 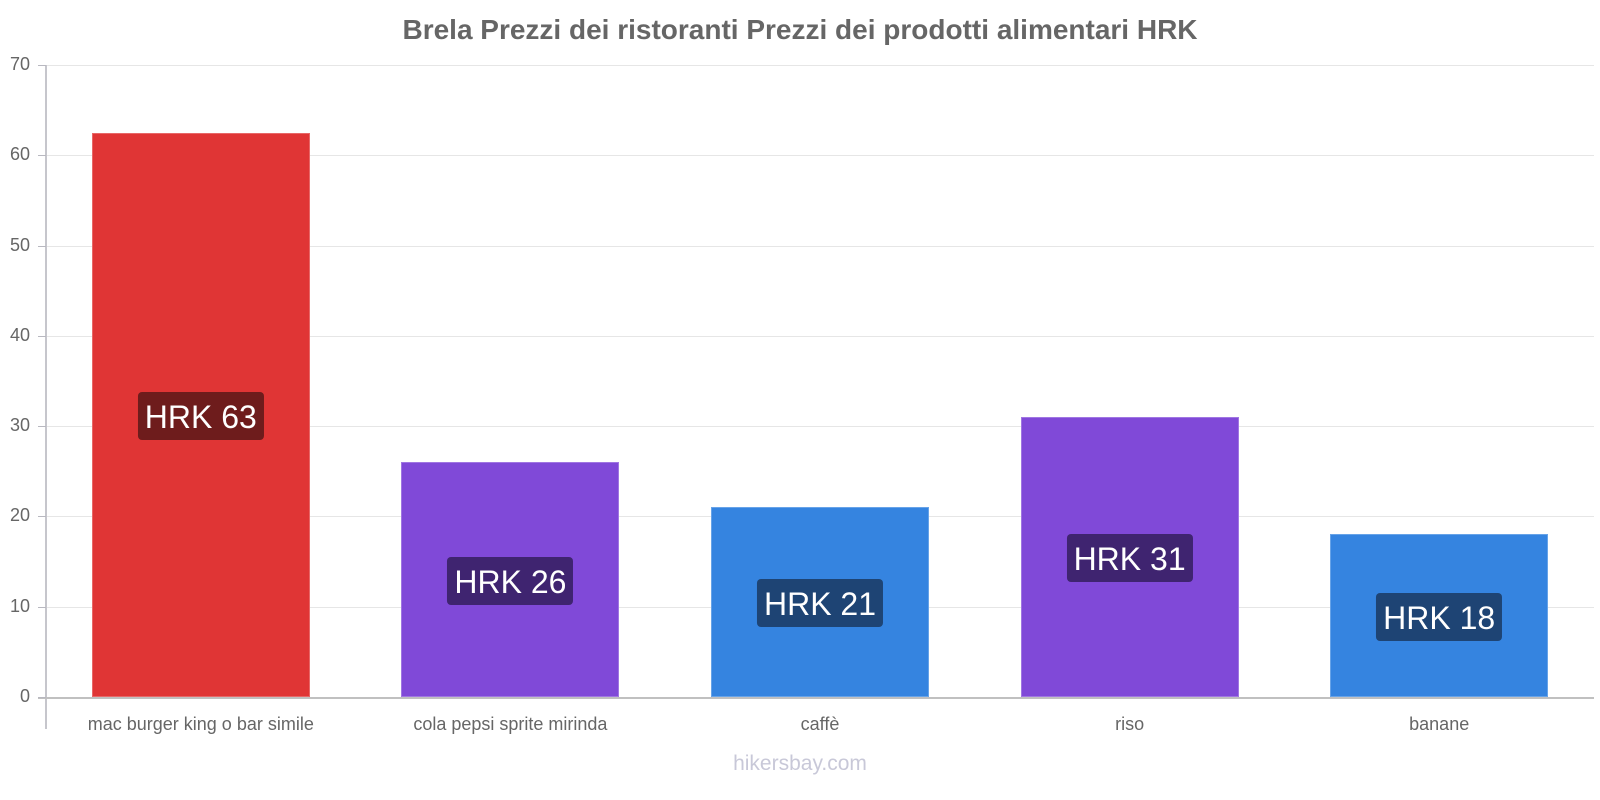 What do you see at coordinates (800, 763) in the screenshot?
I see `watermark: hikersbay.com` at bounding box center [800, 763].